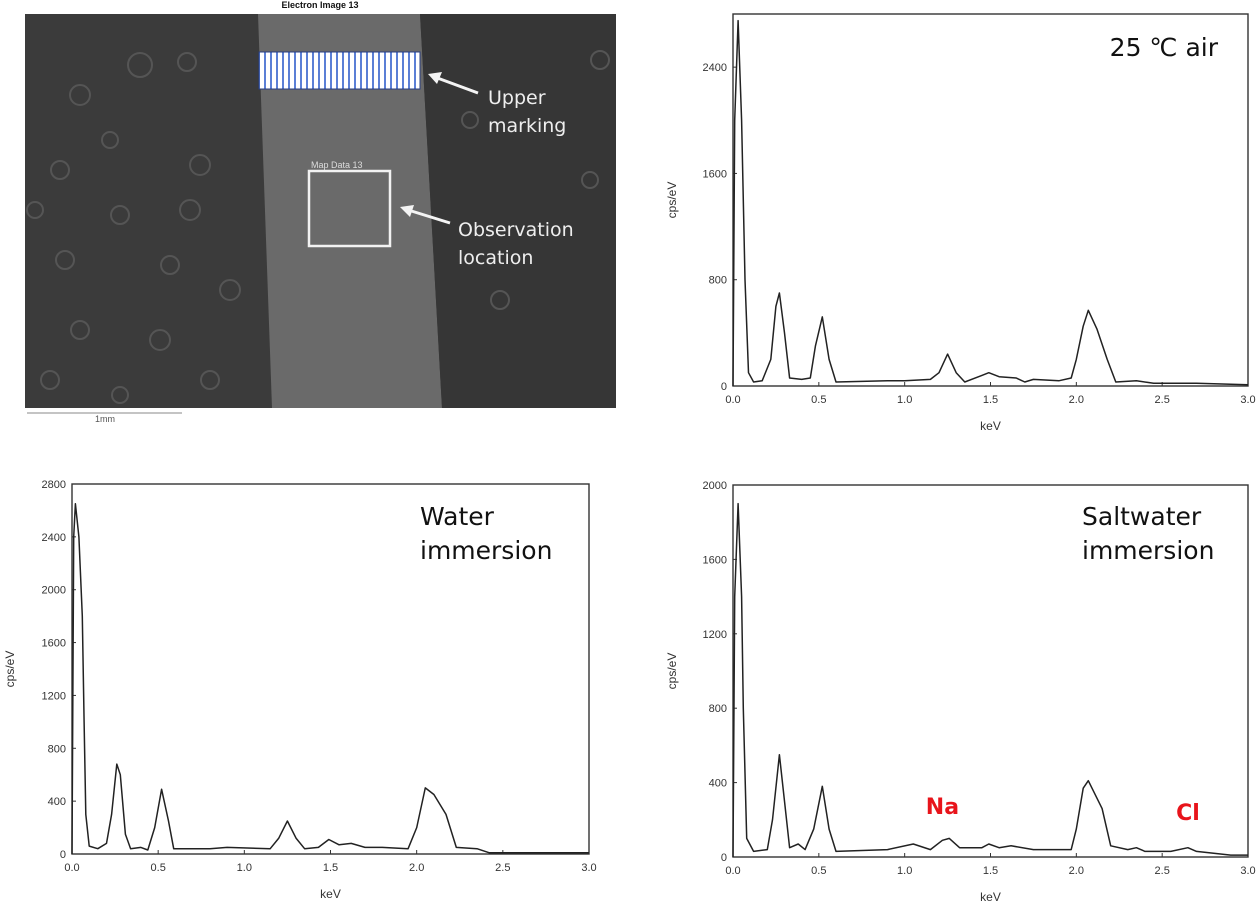  What do you see at coordinates (427, 216) in the screenshot?
I see `arrow-observation` at bounding box center [427, 216].